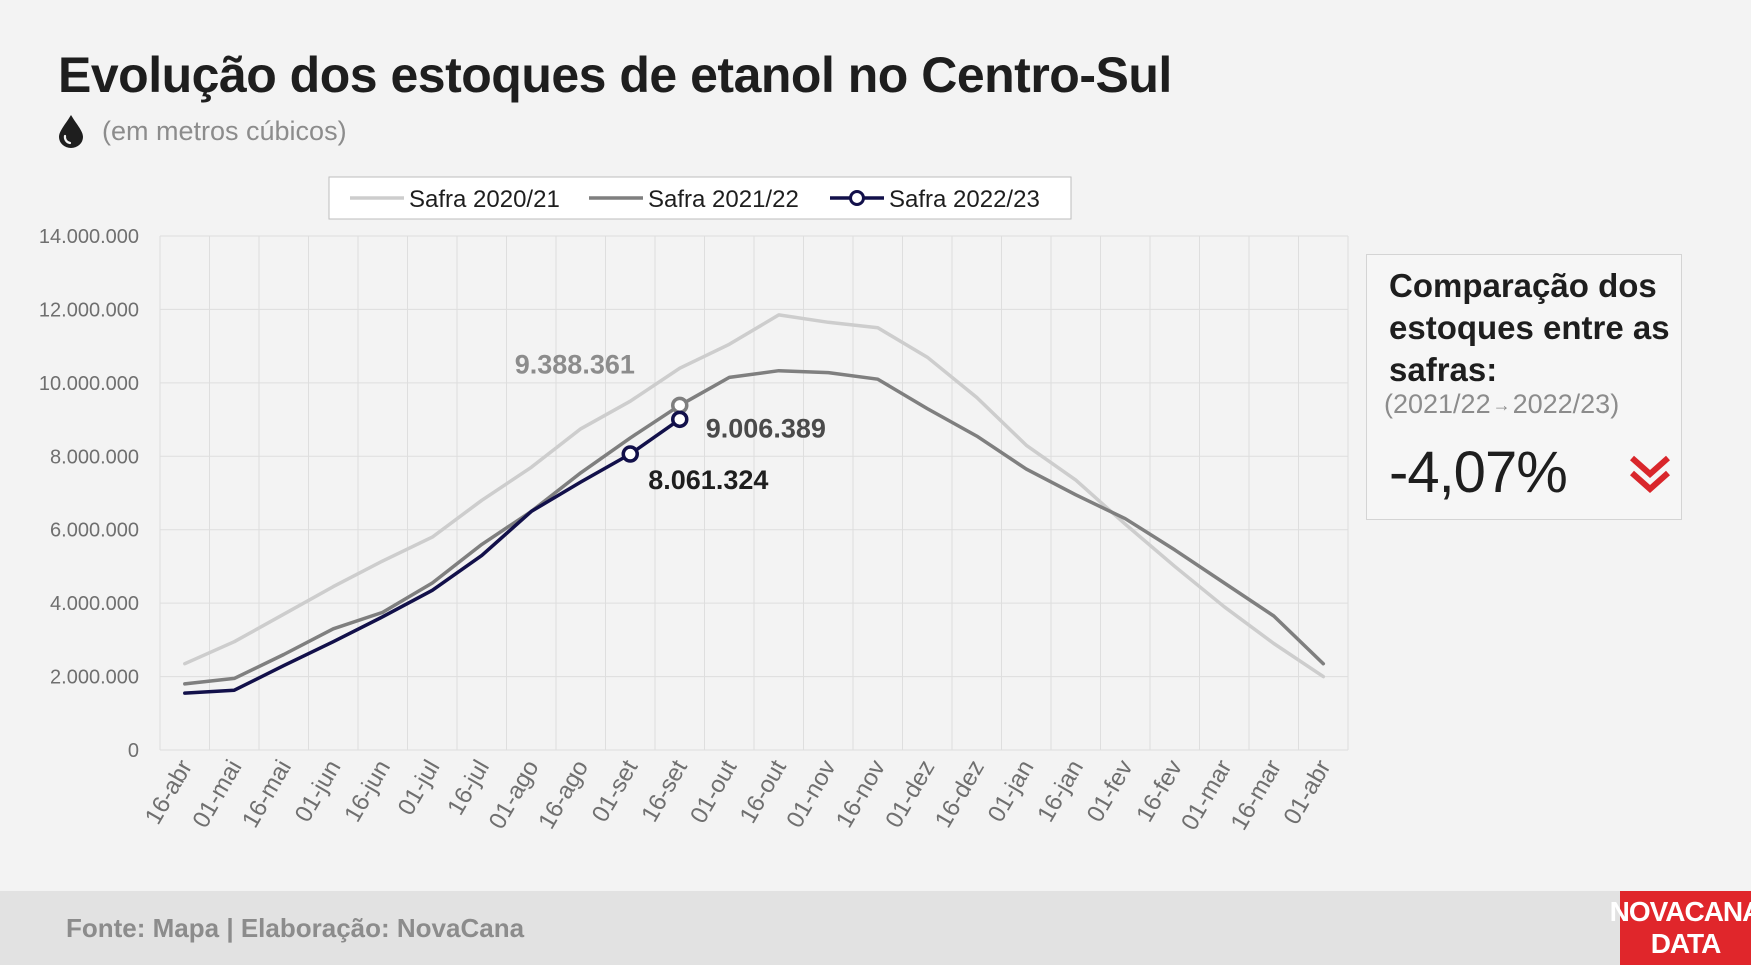 The width and height of the screenshot is (1751, 965). Describe the element at coordinates (766, 428) in the screenshot. I see `data-label: 9.006.389` at that location.